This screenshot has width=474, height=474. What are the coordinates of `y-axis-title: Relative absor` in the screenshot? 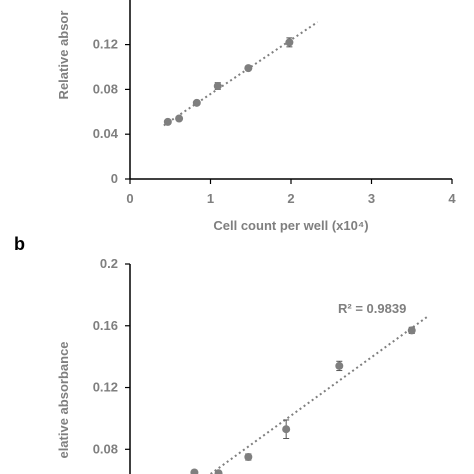 It's located at (63, 55).